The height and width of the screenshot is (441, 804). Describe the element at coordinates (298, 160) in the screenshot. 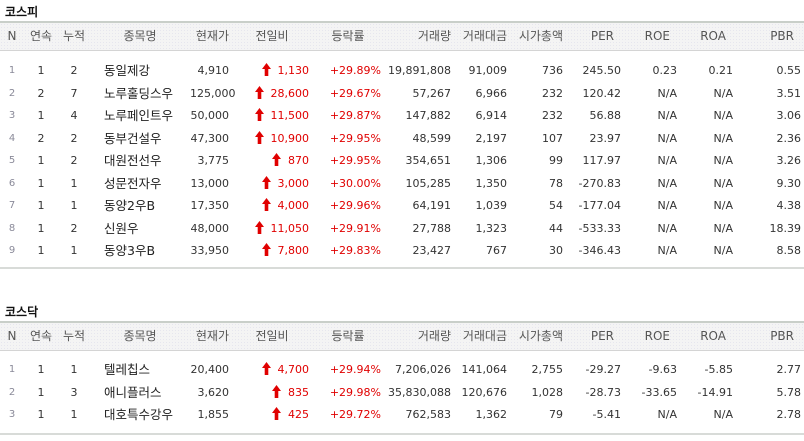

I see `change-value: 870` at that location.